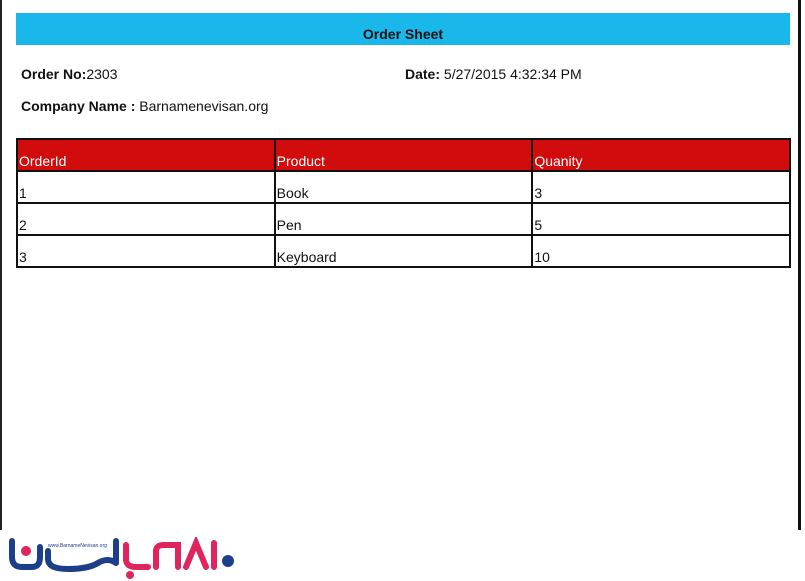 The image size is (805, 581). I want to click on order-number-value: 2303, so click(102, 74).